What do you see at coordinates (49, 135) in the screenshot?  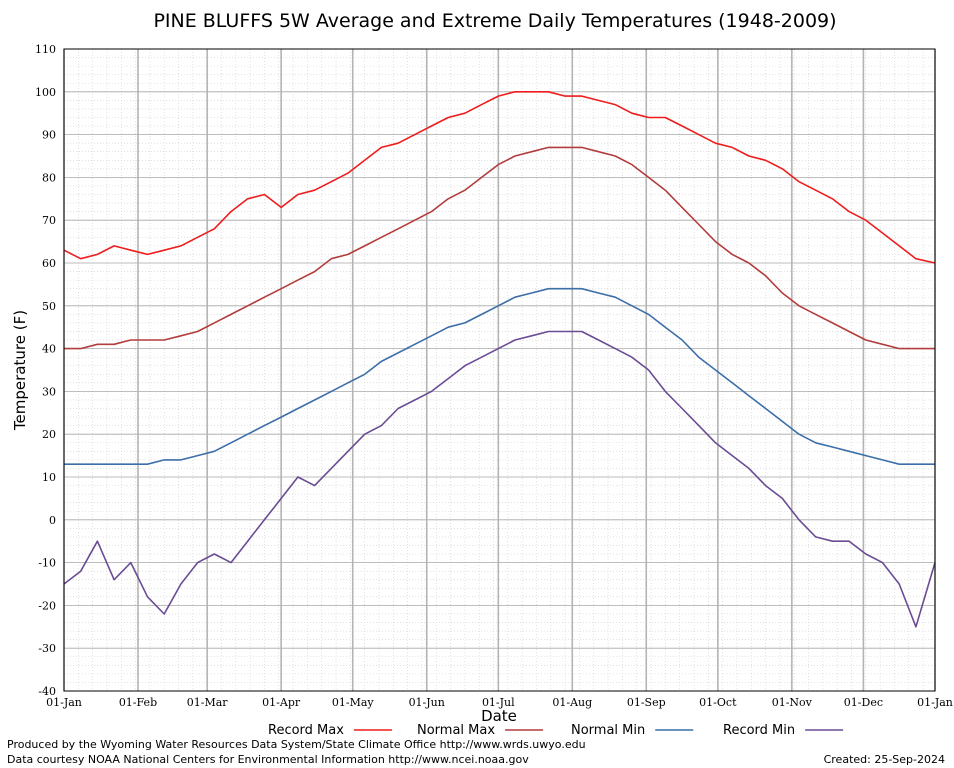 I see `y-tick-label: 90` at bounding box center [49, 135].